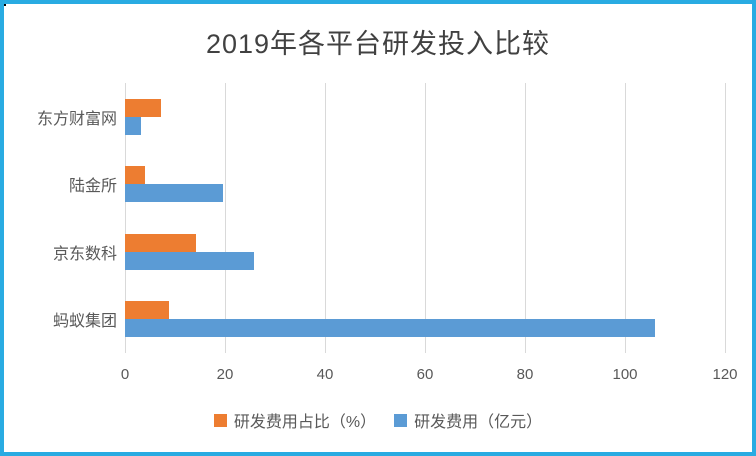 The image size is (756, 456). What do you see at coordinates (425, 374) in the screenshot?
I see `tick-label-60: 60` at bounding box center [425, 374].